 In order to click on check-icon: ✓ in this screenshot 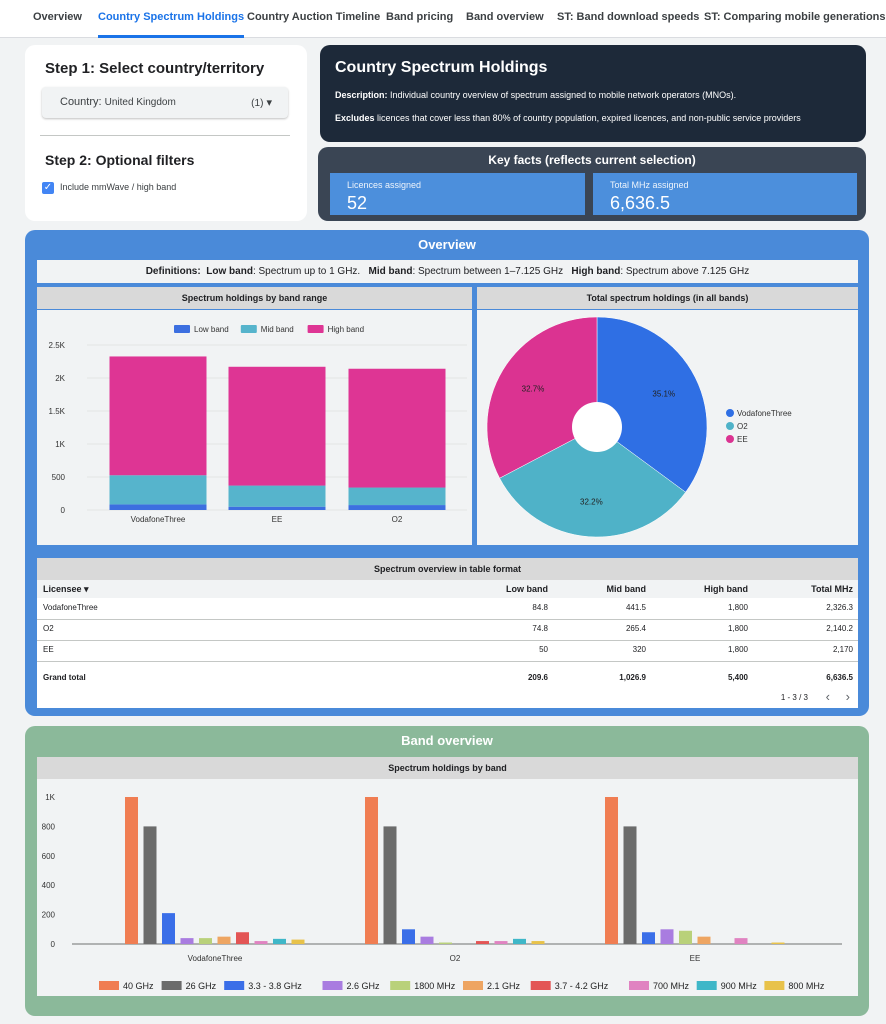, I will do `click(48, 187)`.